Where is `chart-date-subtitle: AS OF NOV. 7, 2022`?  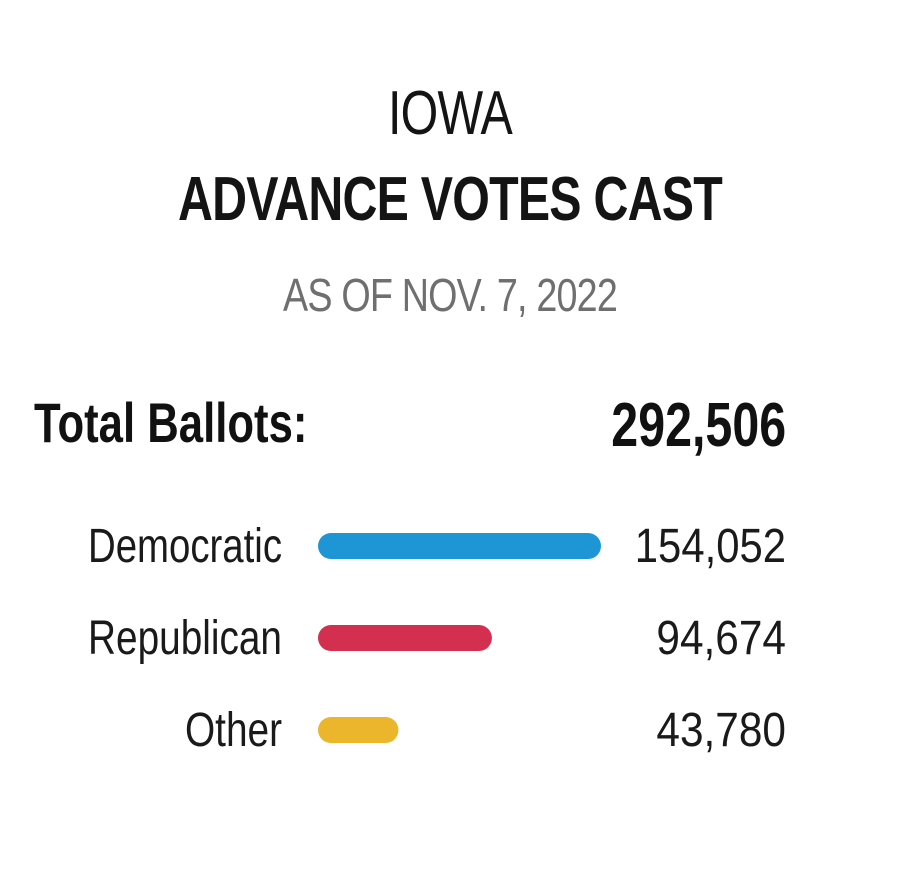 chart-date-subtitle: AS OF NOV. 7, 2022 is located at coordinates (450, 295).